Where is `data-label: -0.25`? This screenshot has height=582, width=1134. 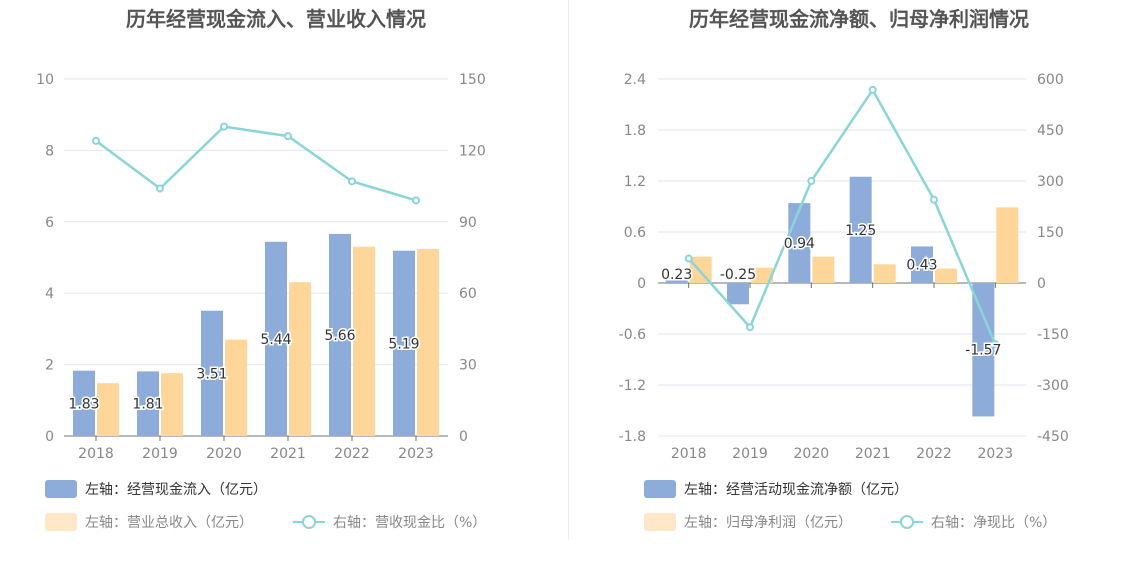
data-label: -0.25 is located at coordinates (738, 275).